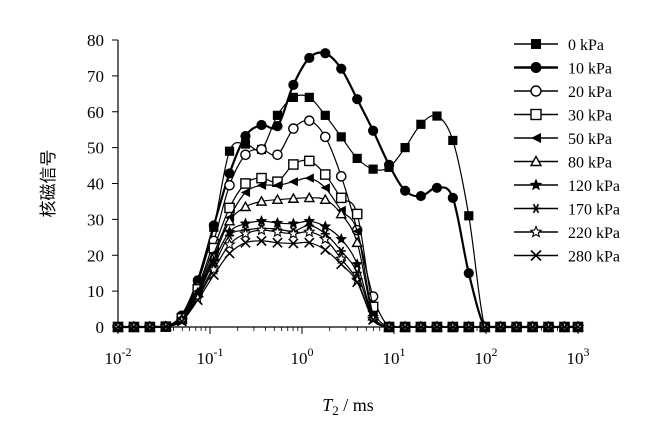  Describe the element at coordinates (594, 210) in the screenshot. I see `legend-label: 170 kPa` at that location.